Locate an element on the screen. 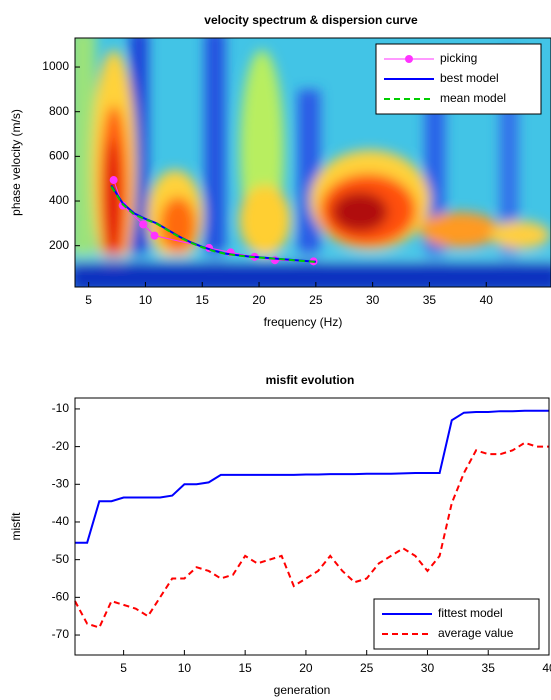  legend: picking best model mean model is located at coordinates (458, 79).